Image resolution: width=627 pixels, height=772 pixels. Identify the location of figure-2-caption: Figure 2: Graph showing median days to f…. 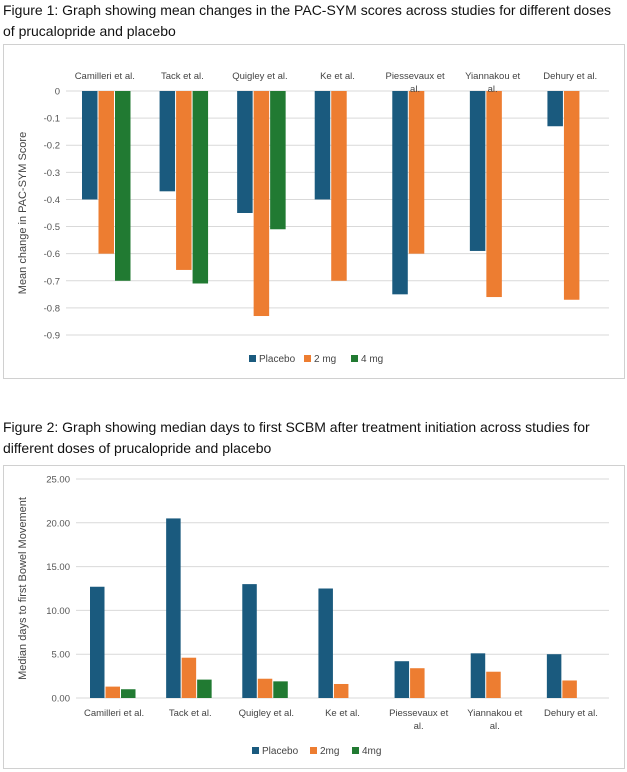
(296, 437).